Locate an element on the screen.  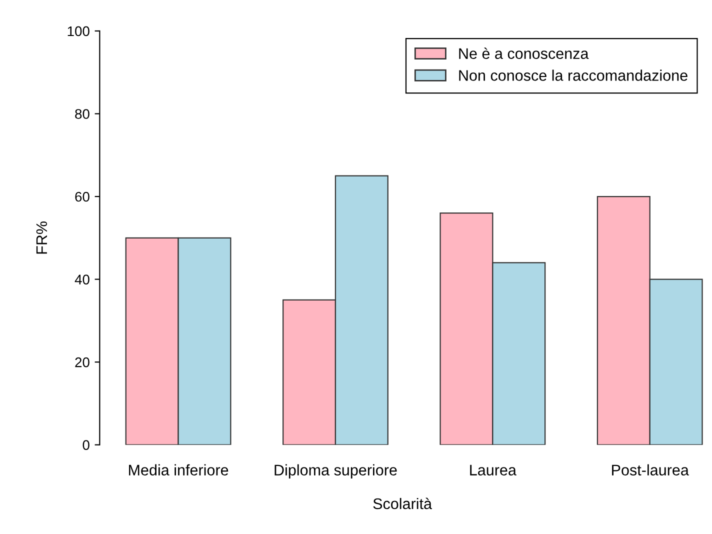
y-tick-label: 100 is located at coordinates (79, 31).